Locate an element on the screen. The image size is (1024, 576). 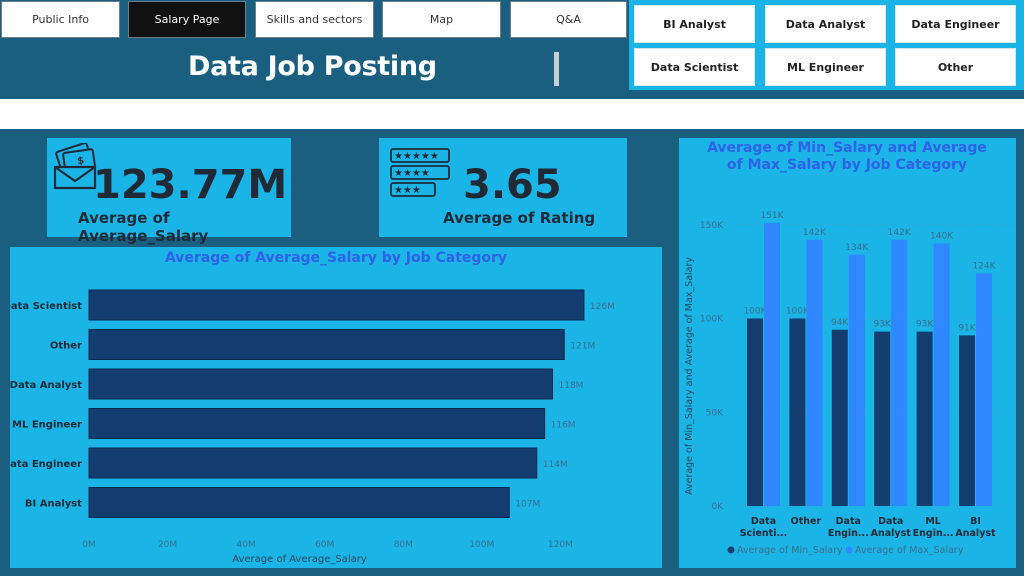
kpi-card-avg-salary: $ 123.77M Average of Average_Salary is located at coordinates (169, 191).